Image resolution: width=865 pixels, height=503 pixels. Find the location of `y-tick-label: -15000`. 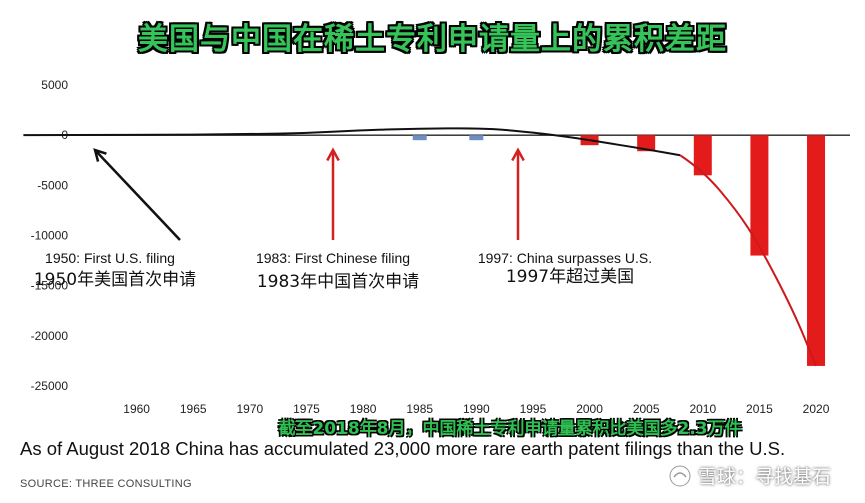

y-tick-label: -15000 is located at coordinates (50, 286).